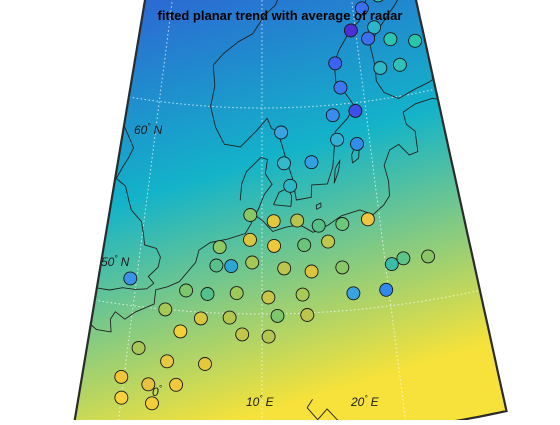 The height and width of the screenshot is (425, 560). Describe the element at coordinates (157, 391) in the screenshot. I see `lon-label-0: 0°` at that location.